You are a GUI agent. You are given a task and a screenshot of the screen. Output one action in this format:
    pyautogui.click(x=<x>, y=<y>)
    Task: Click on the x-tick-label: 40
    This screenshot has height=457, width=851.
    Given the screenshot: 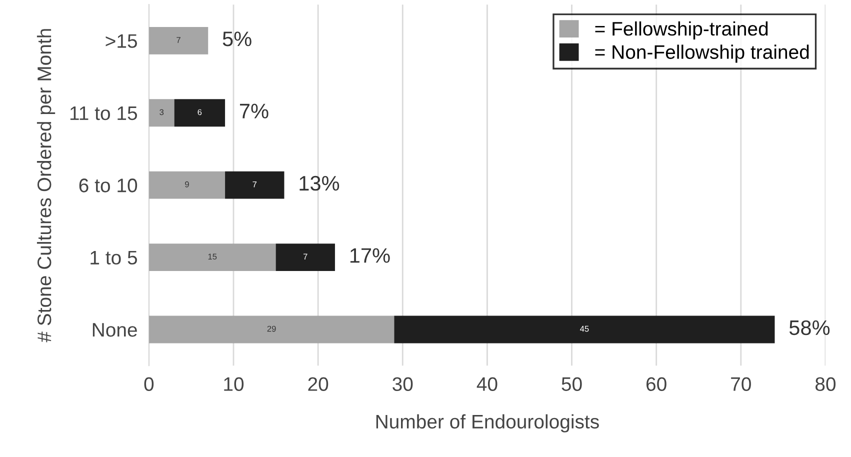 What is the action you would take?
    pyautogui.click(x=487, y=384)
    